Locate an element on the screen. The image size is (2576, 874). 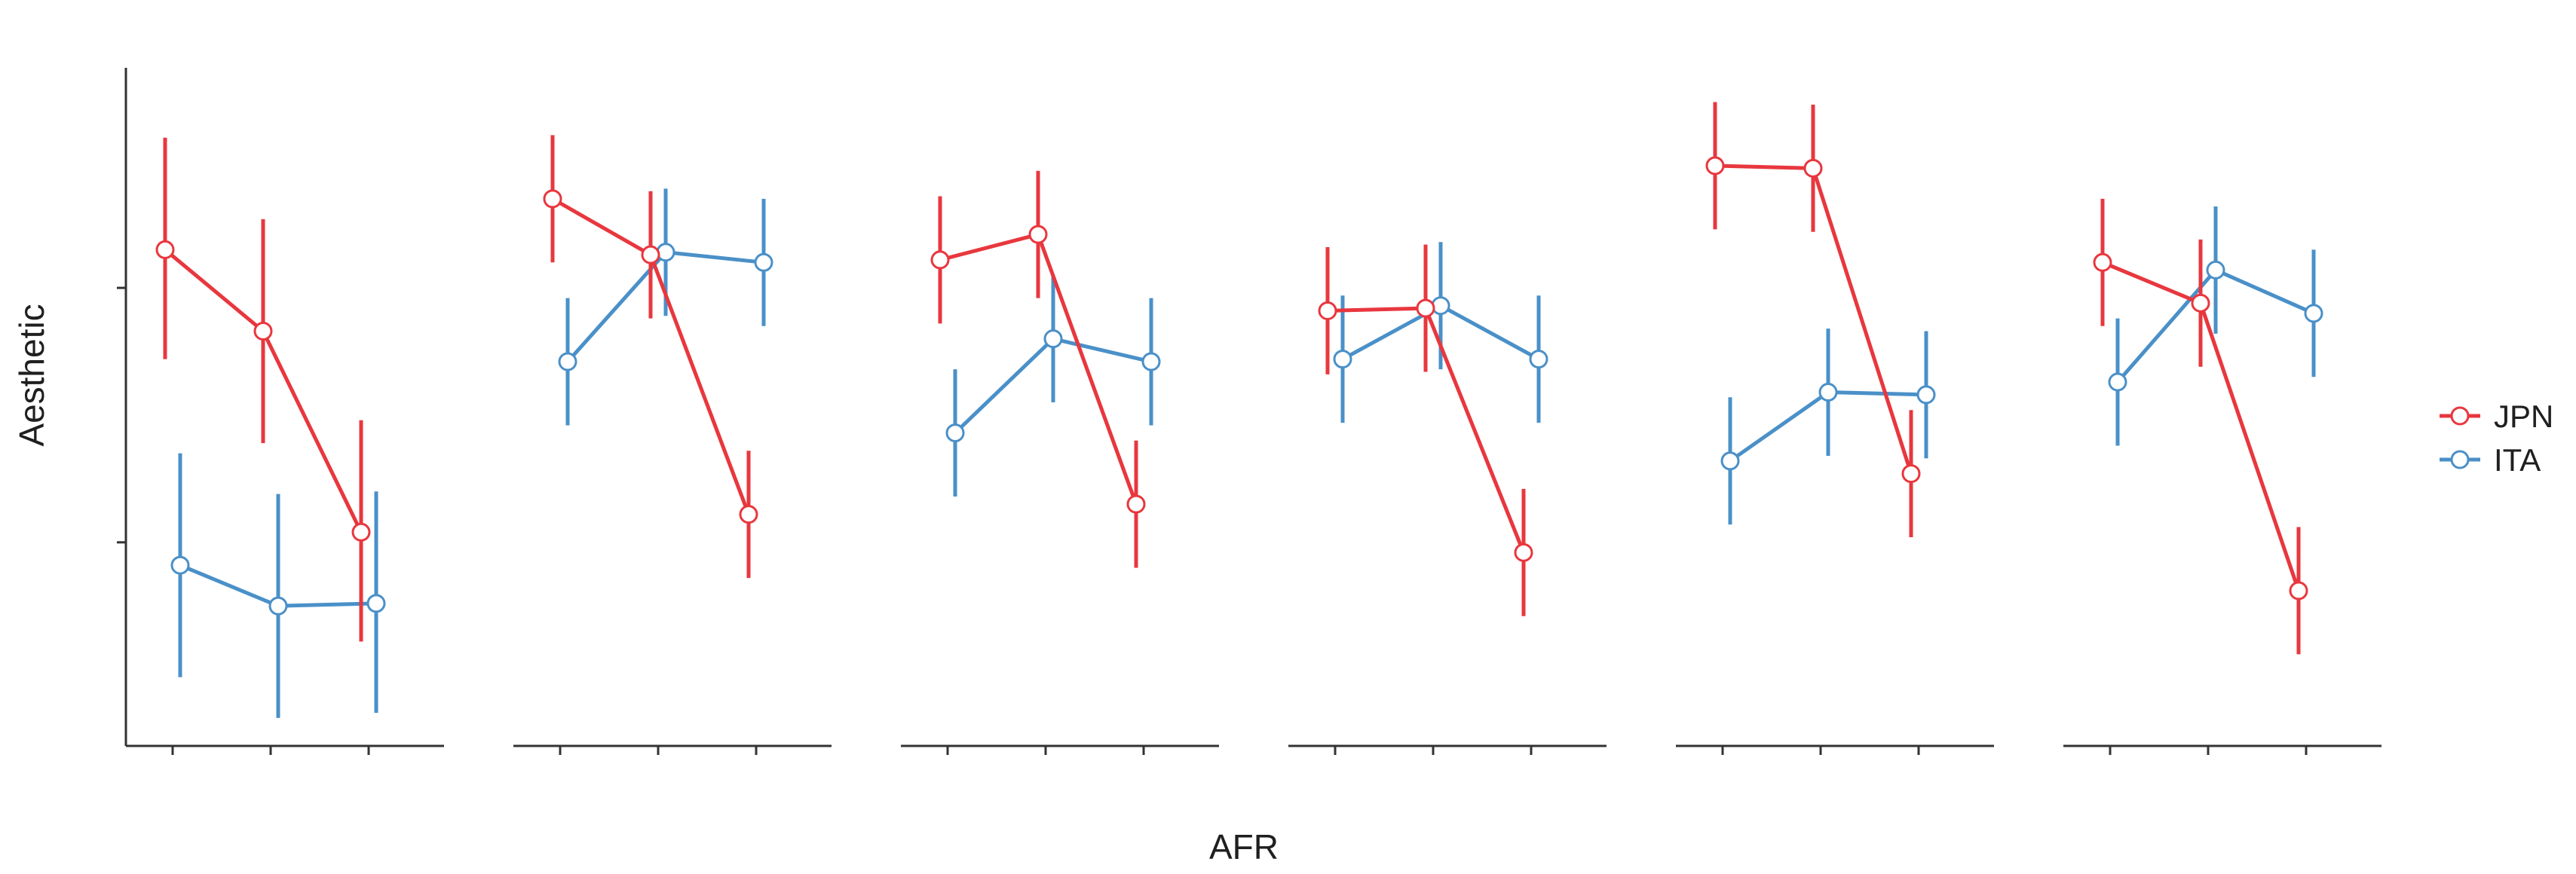
panel-jpn-br is located at coordinates (1835, 428).